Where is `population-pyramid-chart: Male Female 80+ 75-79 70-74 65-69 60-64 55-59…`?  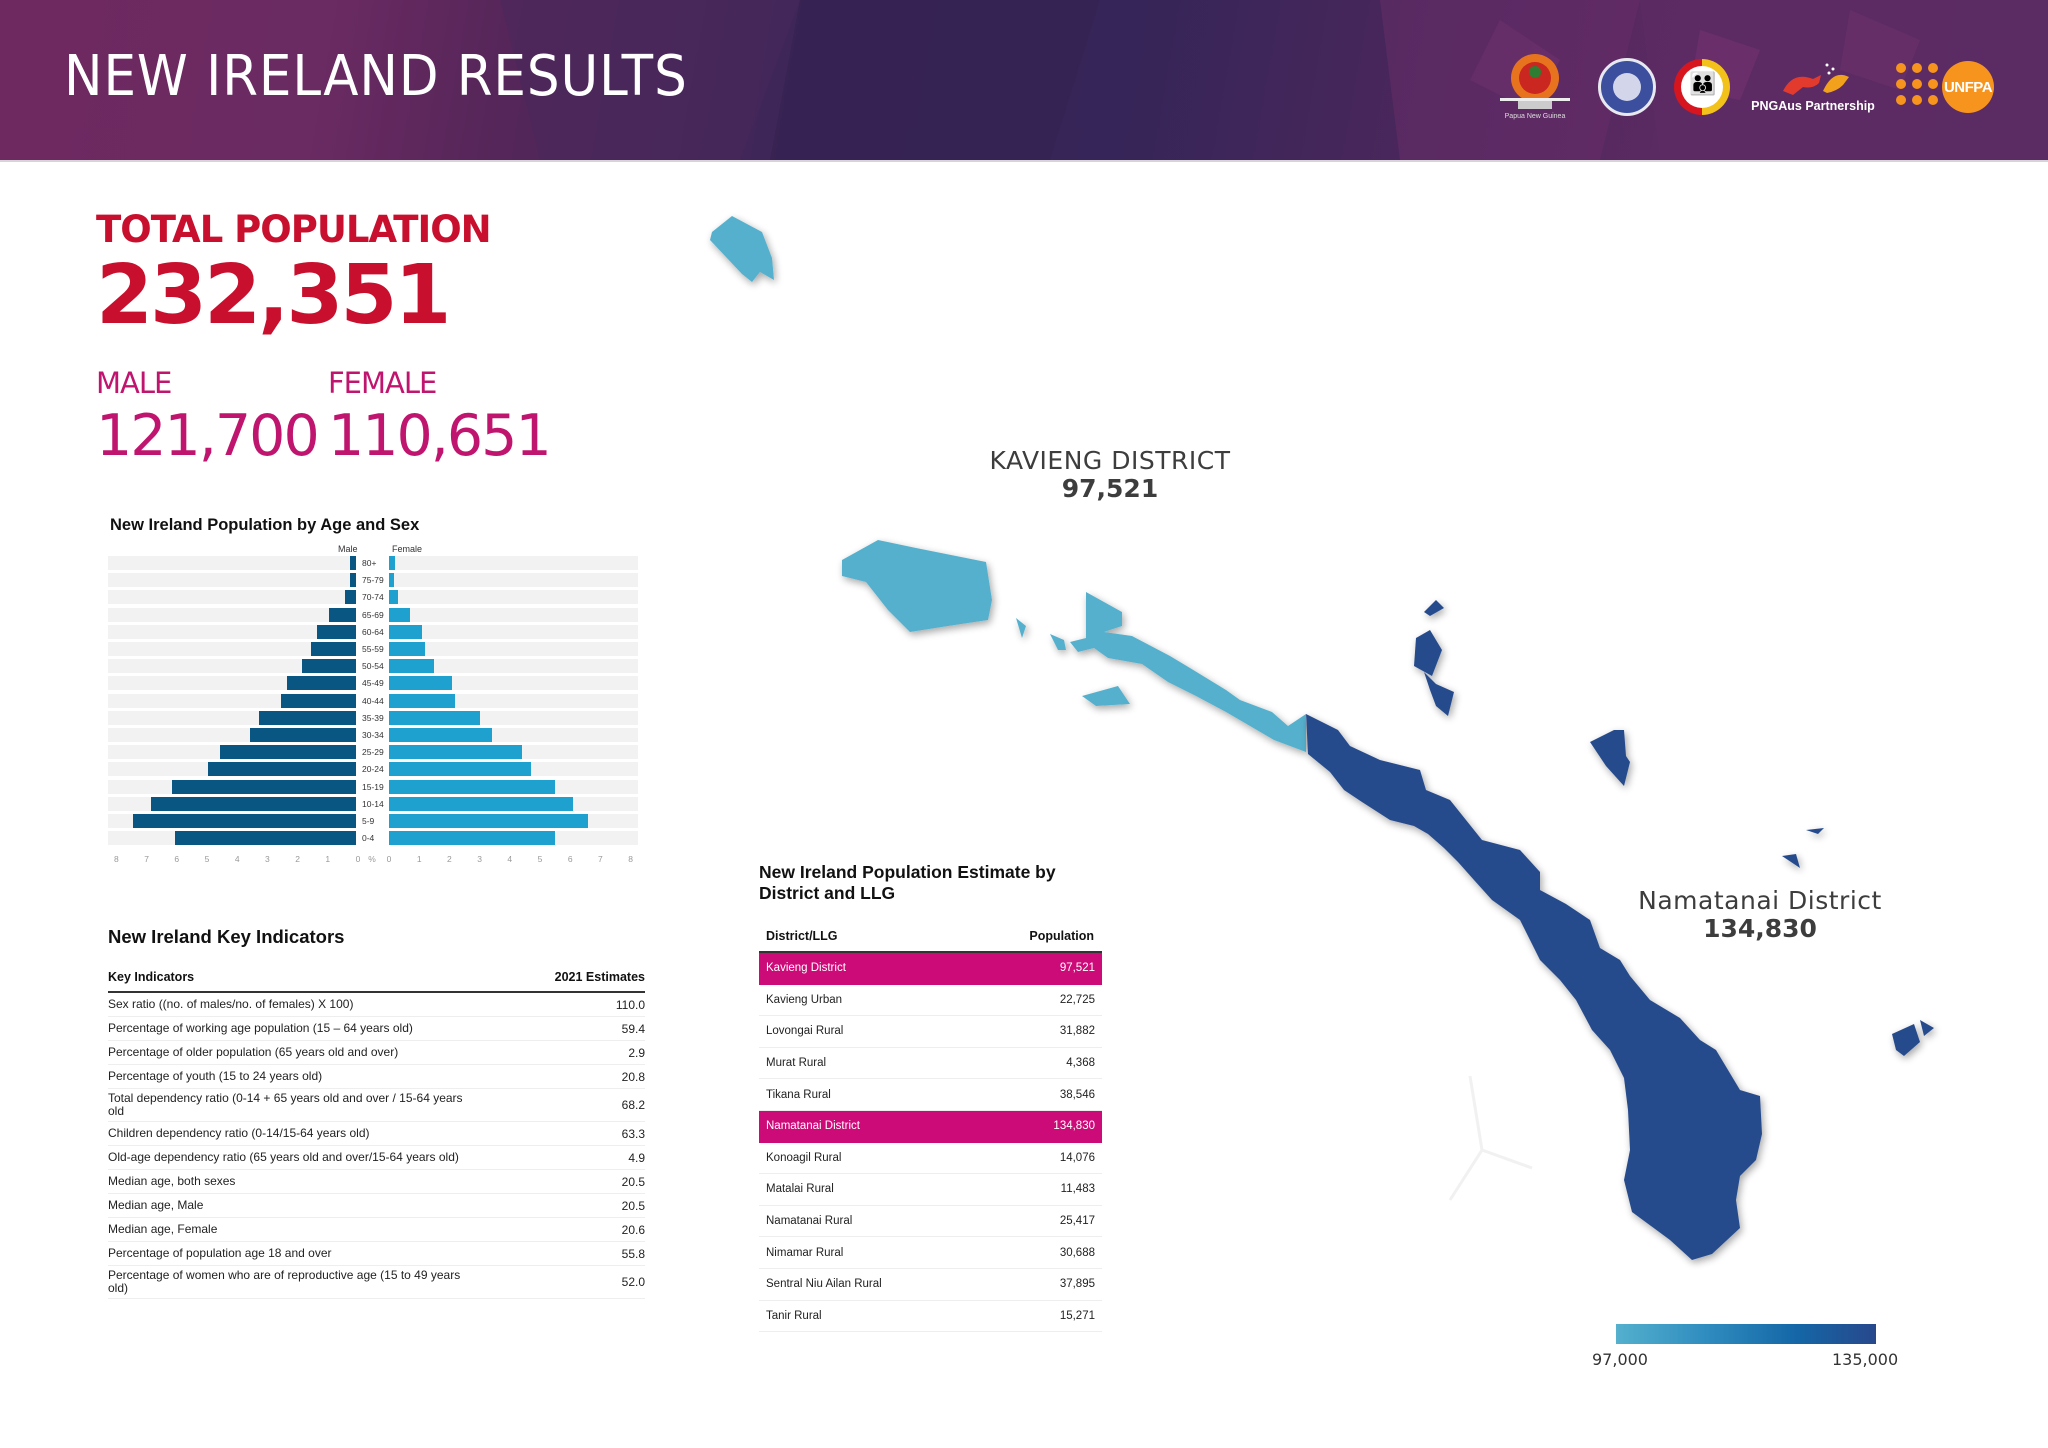 population-pyramid-chart: Male Female 80+ 75-79 70-74 65-69 60-64 55-59… is located at coordinates (373, 705).